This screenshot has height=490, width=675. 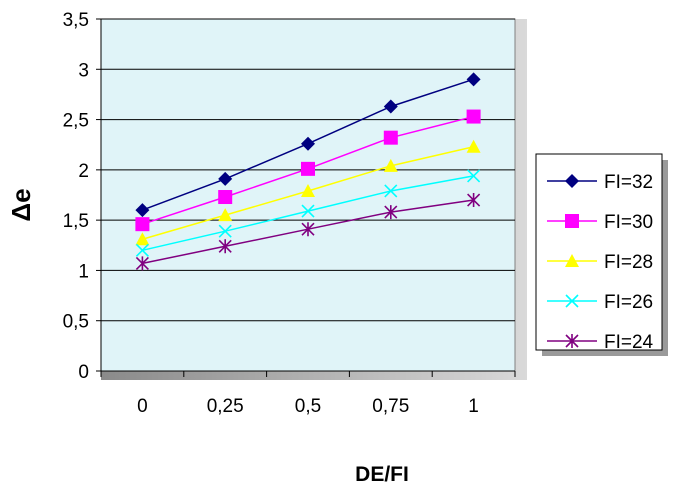 What do you see at coordinates (382, 474) in the screenshot?
I see `x-axis-title: DE/FI` at bounding box center [382, 474].